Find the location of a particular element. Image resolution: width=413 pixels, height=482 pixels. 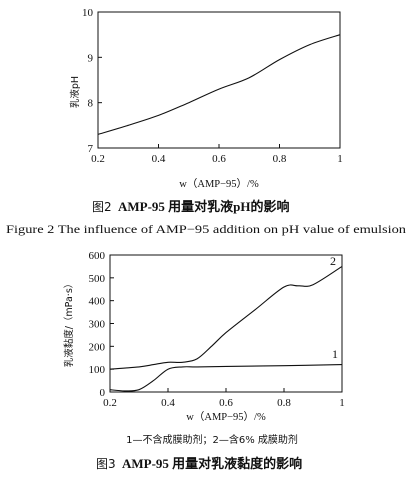

figure2-series-1-line is located at coordinates (219, 84).